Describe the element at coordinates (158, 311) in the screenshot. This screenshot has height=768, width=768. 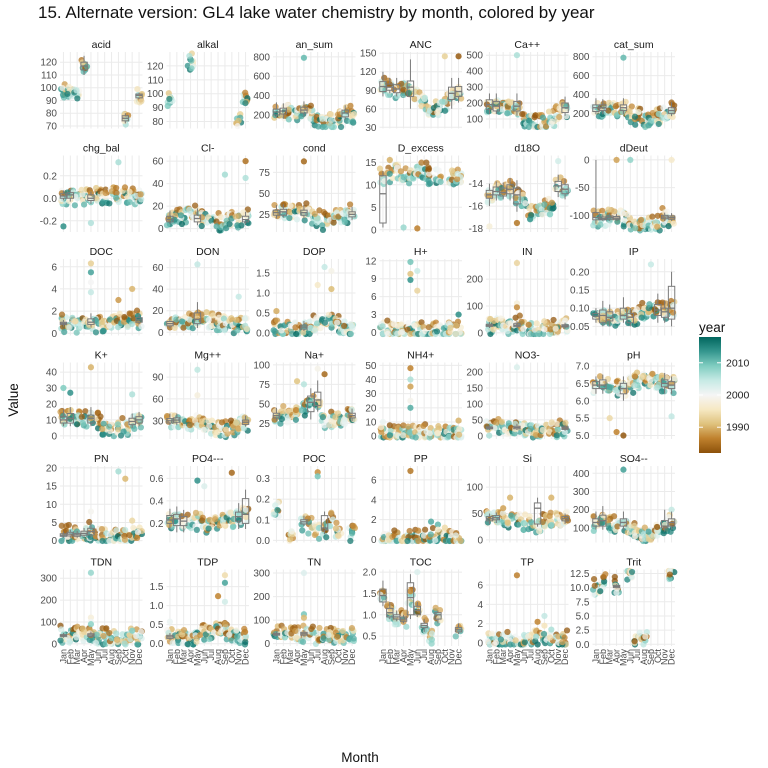
I see `y-tick-label: 20` at that location.